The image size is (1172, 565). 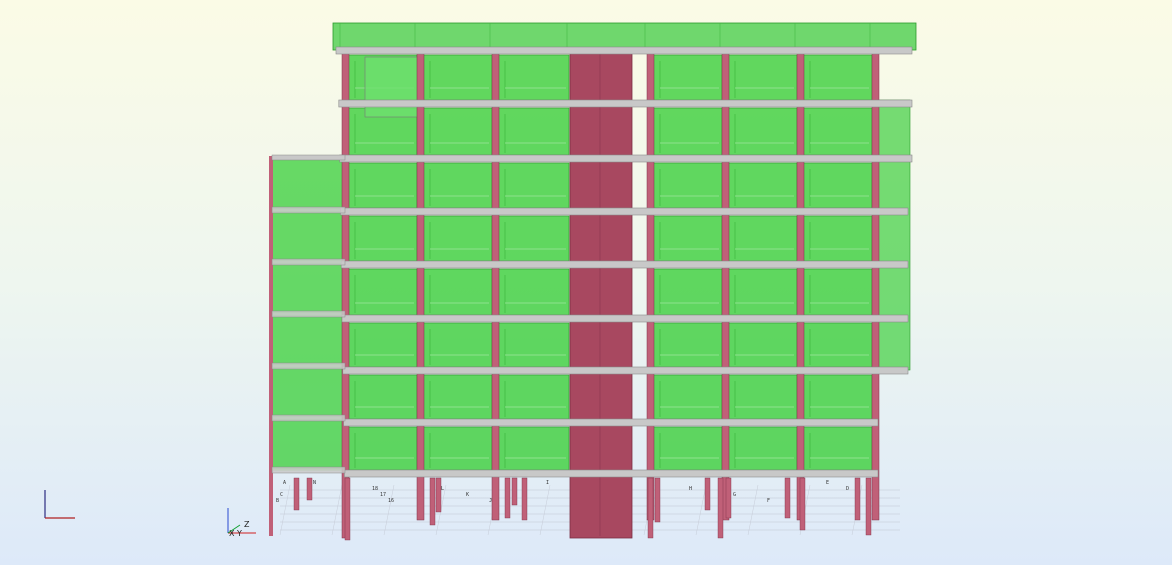 What do you see at coordinates (241, 523) in the screenshot?
I see `small-axis-gizmo-icon: Z X Y` at bounding box center [241, 523].